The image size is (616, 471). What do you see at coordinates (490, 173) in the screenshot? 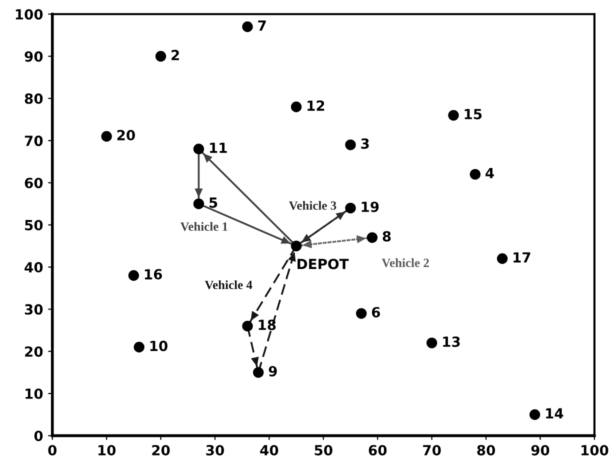
I see `annotation: 4` at bounding box center [490, 173].